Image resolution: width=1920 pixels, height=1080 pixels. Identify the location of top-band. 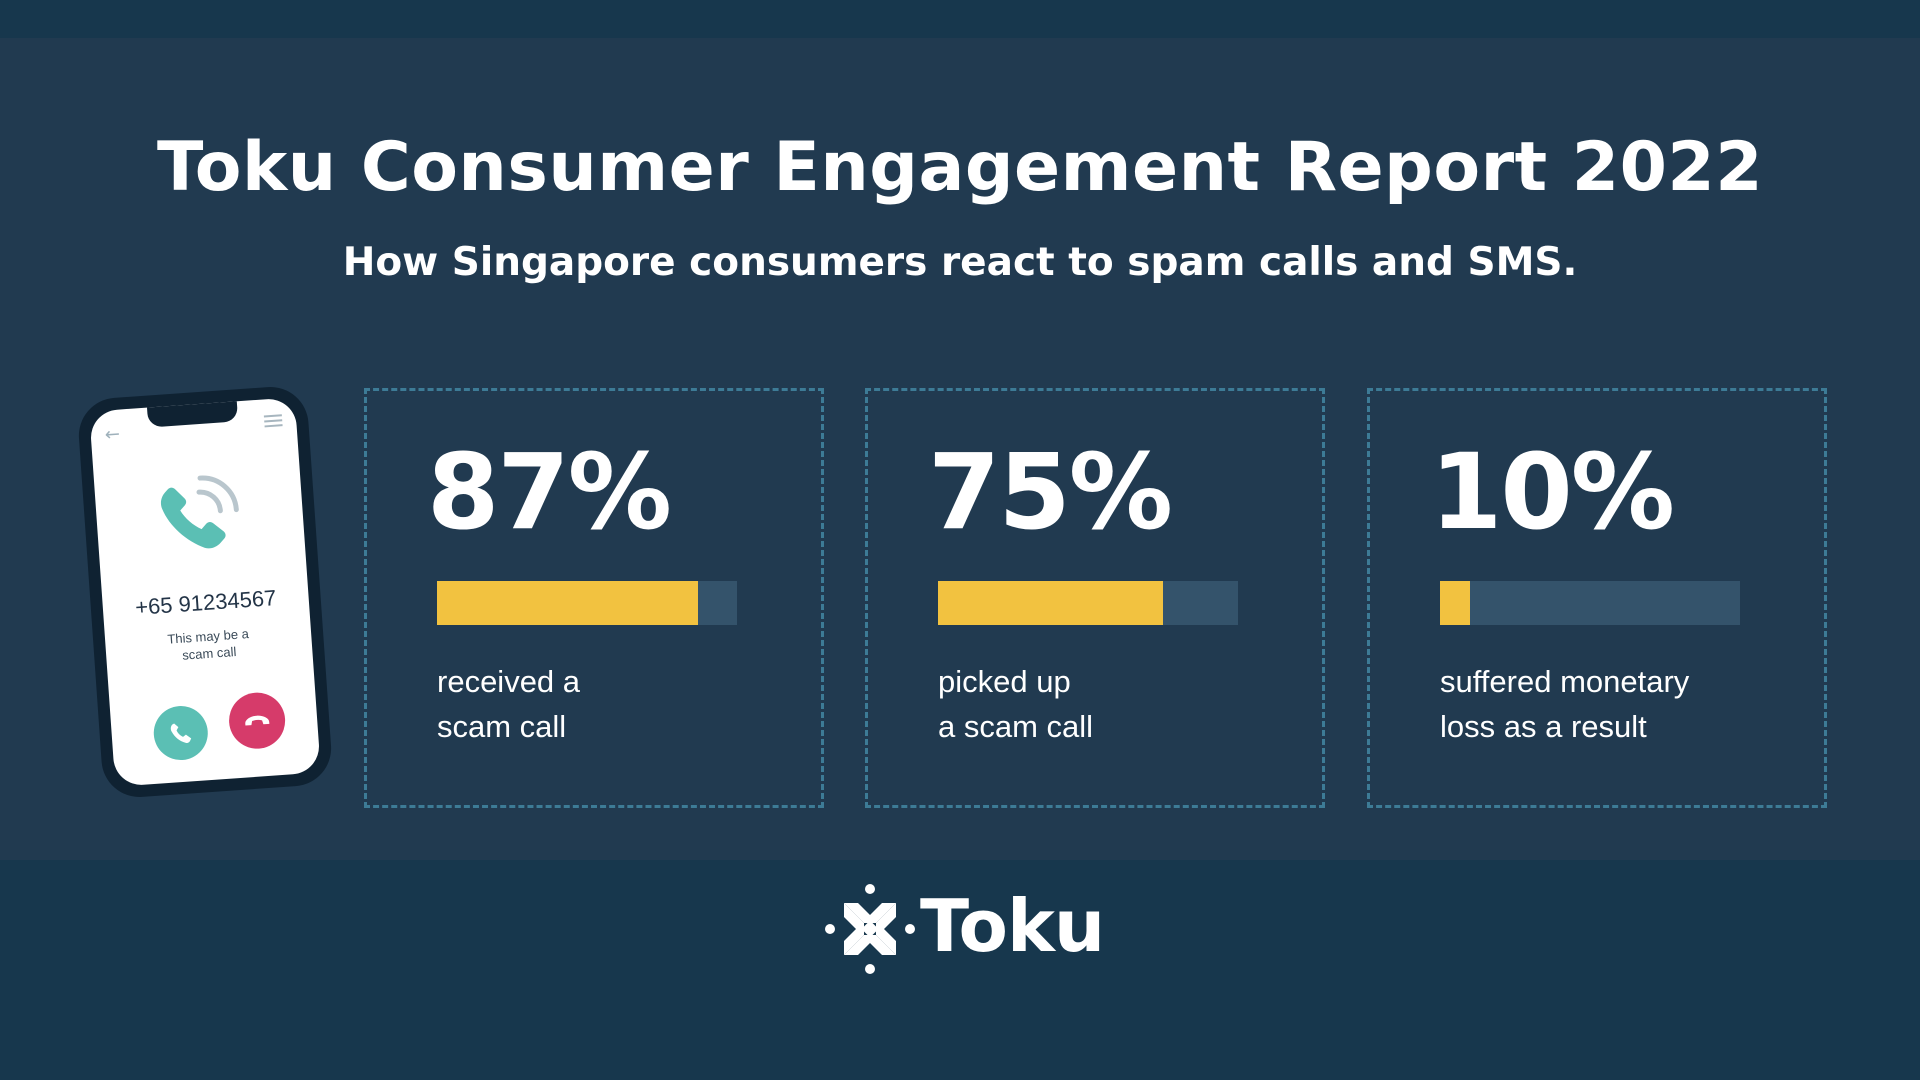
(960, 19).